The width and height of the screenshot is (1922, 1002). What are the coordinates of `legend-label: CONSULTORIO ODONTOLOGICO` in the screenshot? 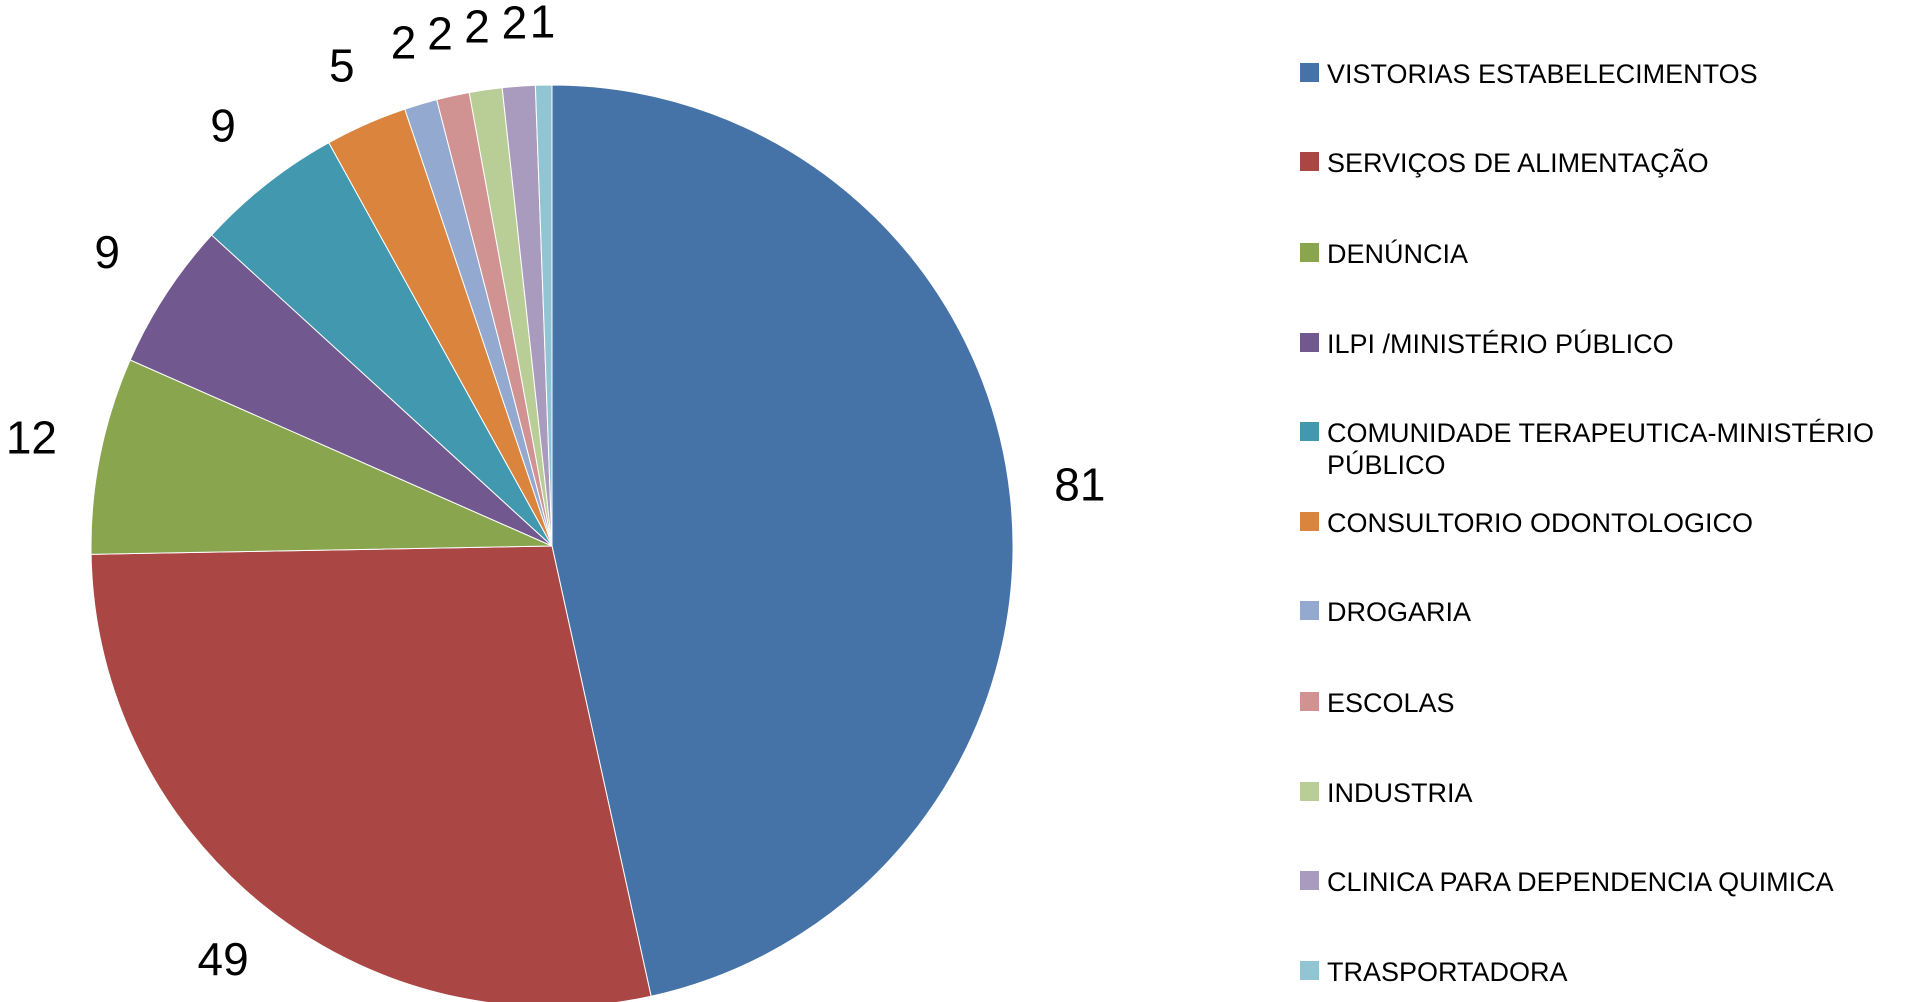 It's located at (1540, 523).